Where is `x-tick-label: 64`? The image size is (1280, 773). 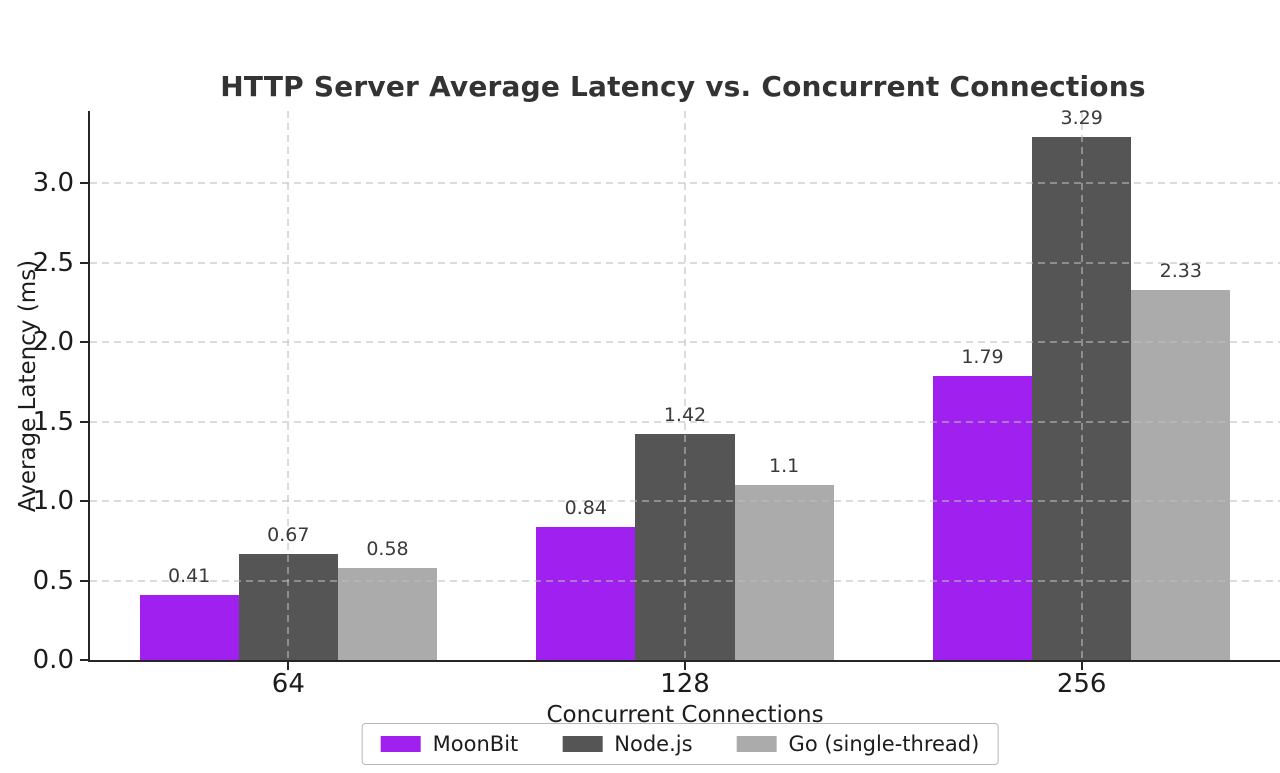
x-tick-label: 64 is located at coordinates (288, 684).